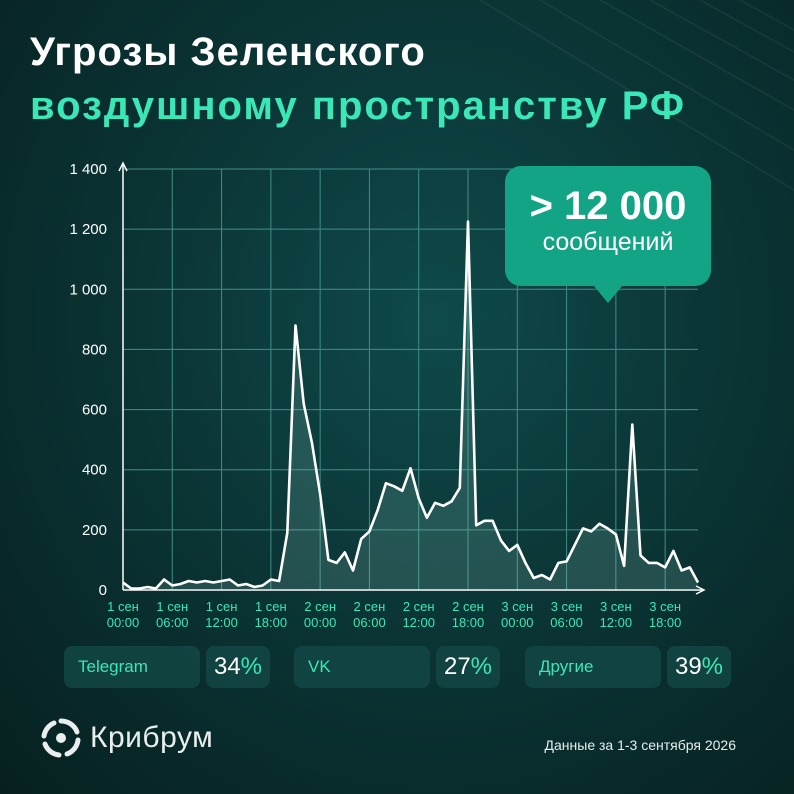  I want to click on source-other-value: 39, so click(688, 666).